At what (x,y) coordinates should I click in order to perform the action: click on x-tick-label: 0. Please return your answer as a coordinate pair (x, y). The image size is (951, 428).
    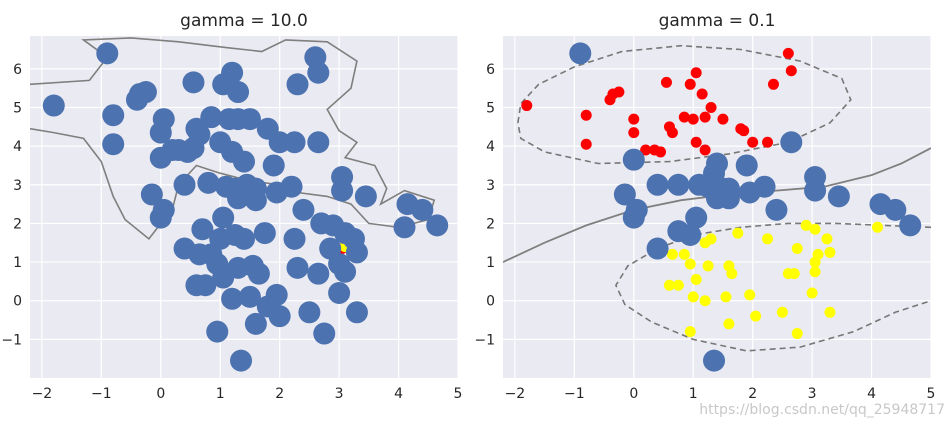
    Looking at the image, I should click on (633, 394).